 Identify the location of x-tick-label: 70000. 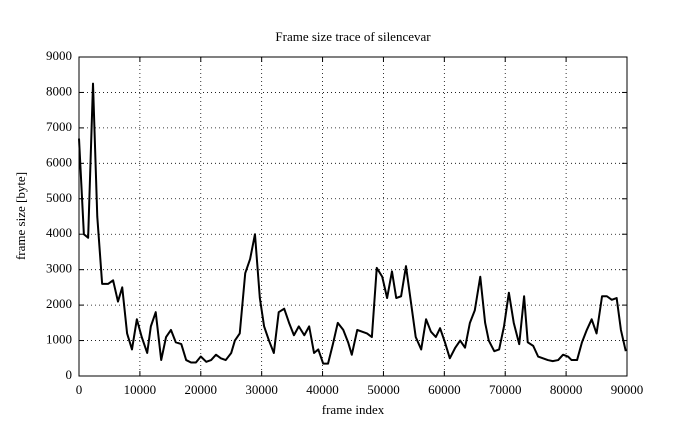
(505, 389).